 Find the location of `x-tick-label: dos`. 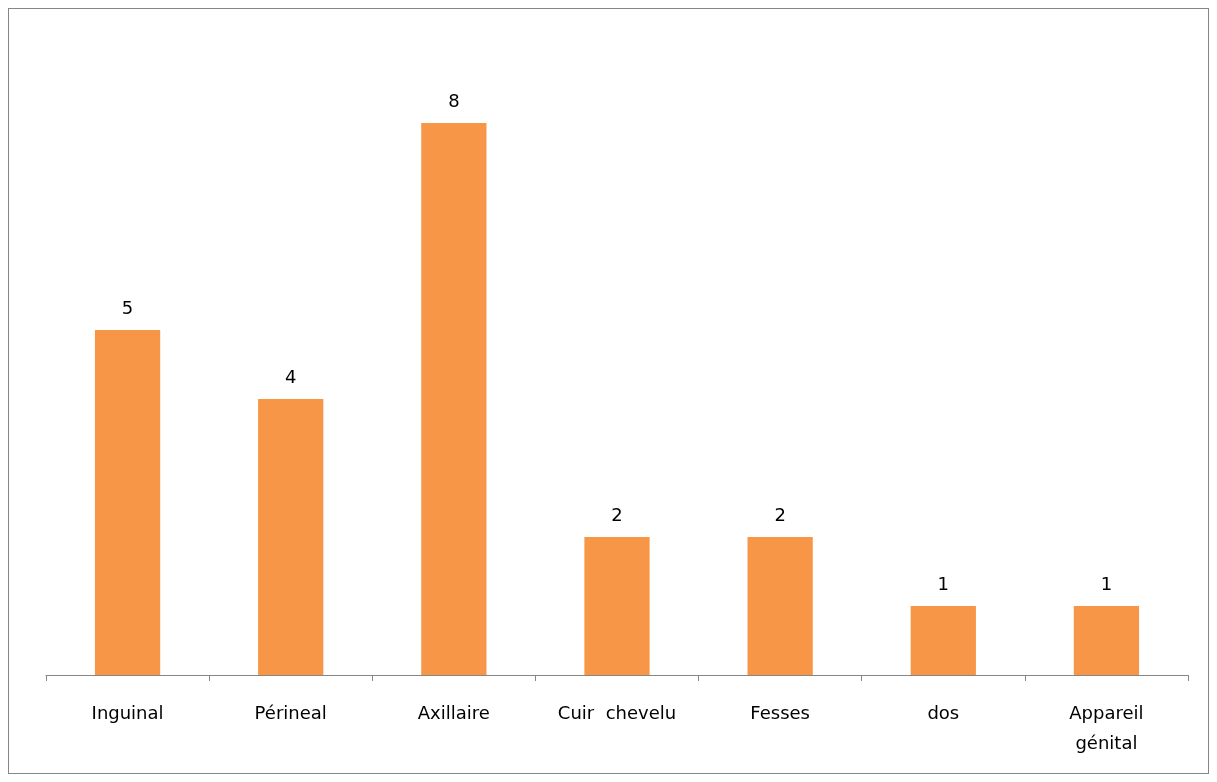

x-tick-label: dos is located at coordinates (943, 712).